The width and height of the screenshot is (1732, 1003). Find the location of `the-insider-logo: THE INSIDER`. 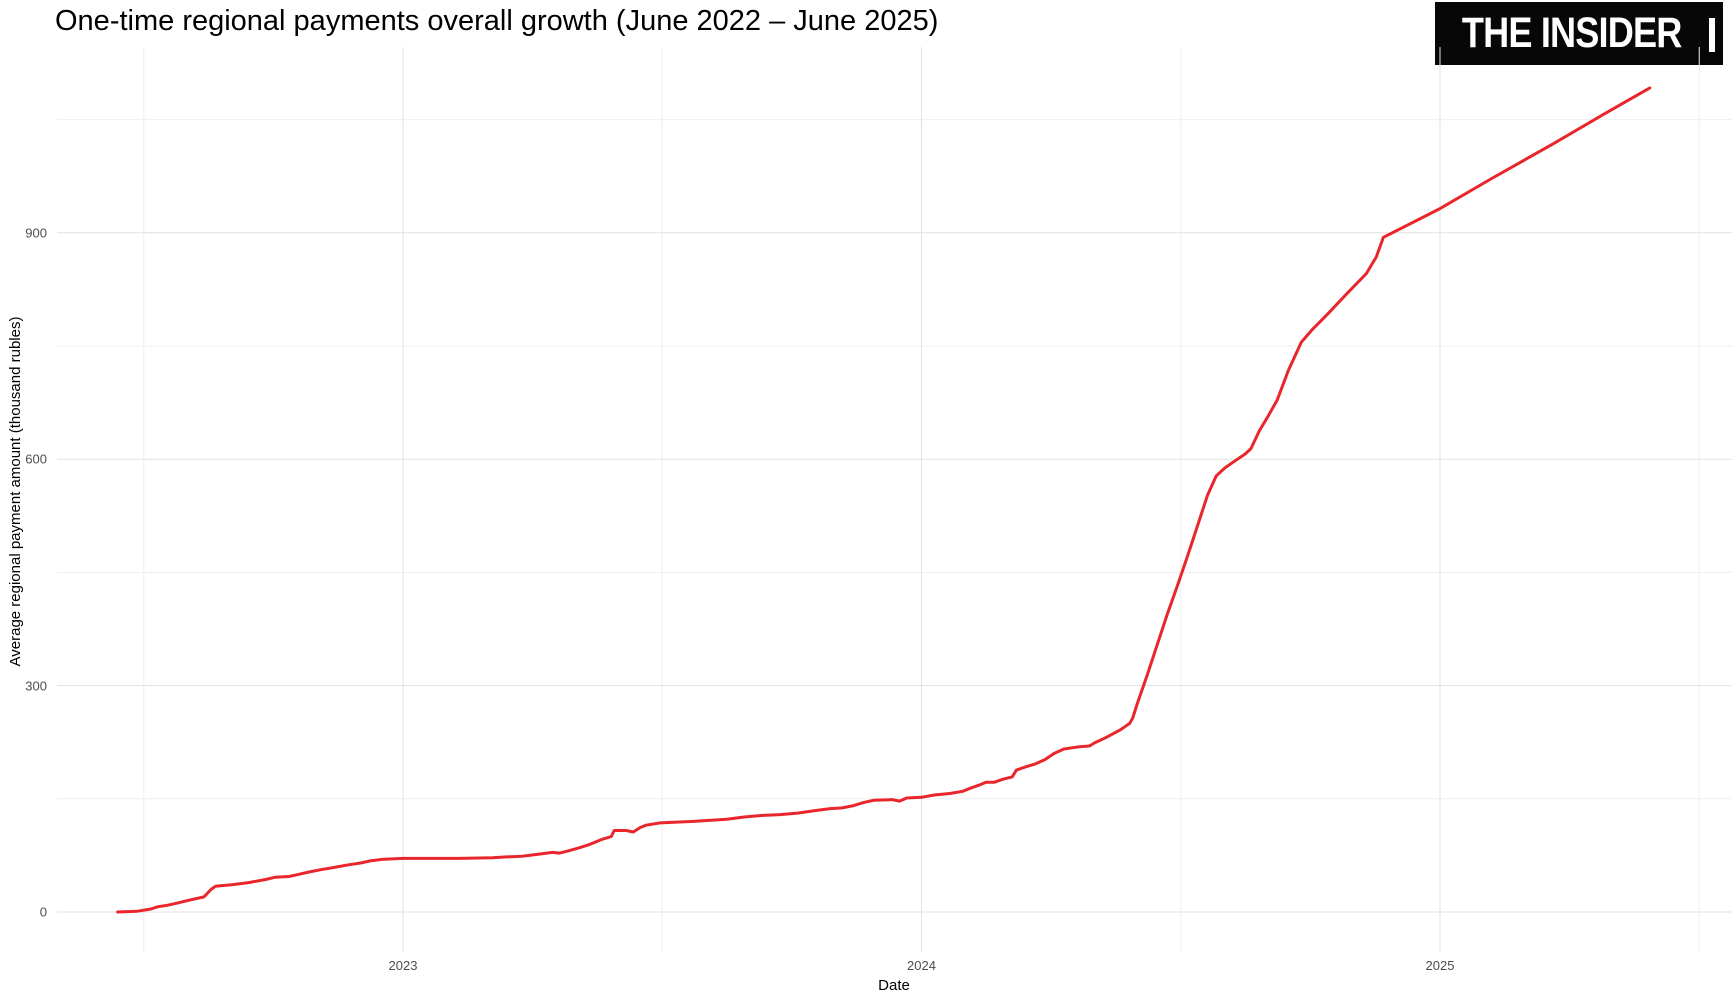

the-insider-logo: THE INSIDER is located at coordinates (1579, 33).